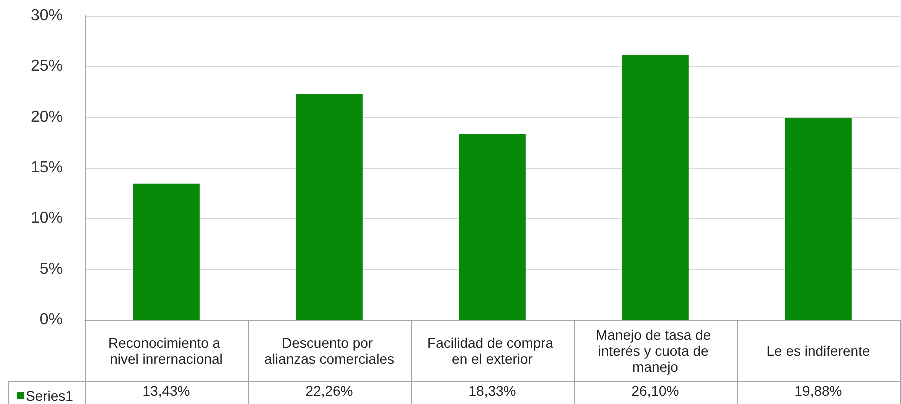 This screenshot has width=901, height=404. What do you see at coordinates (46, 117) in the screenshot?
I see `y-tick-label: 20%` at bounding box center [46, 117].